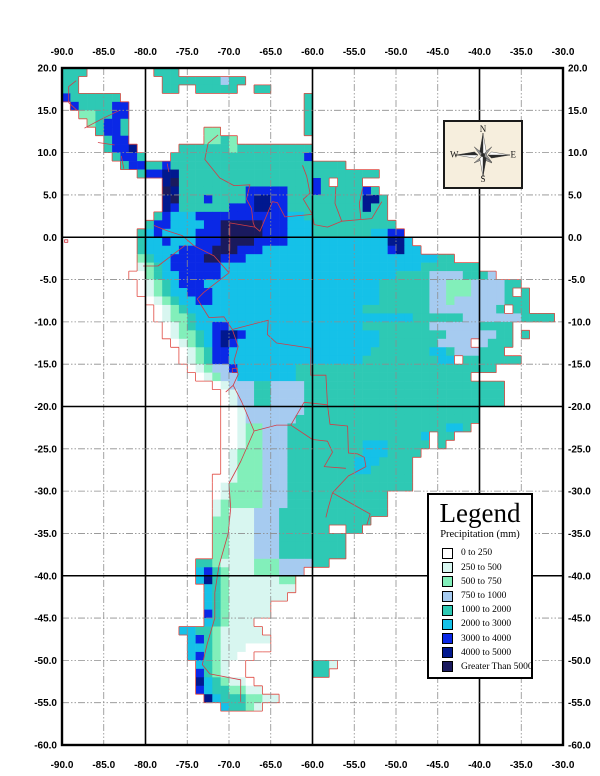 This screenshot has width=600, height=776. Describe the element at coordinates (579, 449) in the screenshot. I see `lat-tick-label-right: -25.0` at that location.